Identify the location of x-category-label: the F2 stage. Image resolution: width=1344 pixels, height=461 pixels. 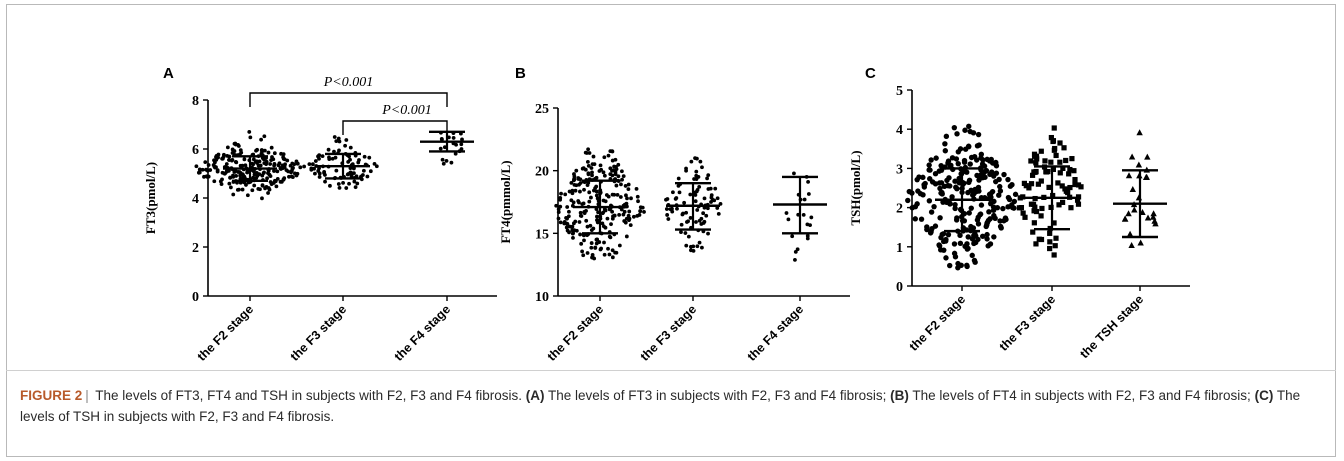
(938, 323).